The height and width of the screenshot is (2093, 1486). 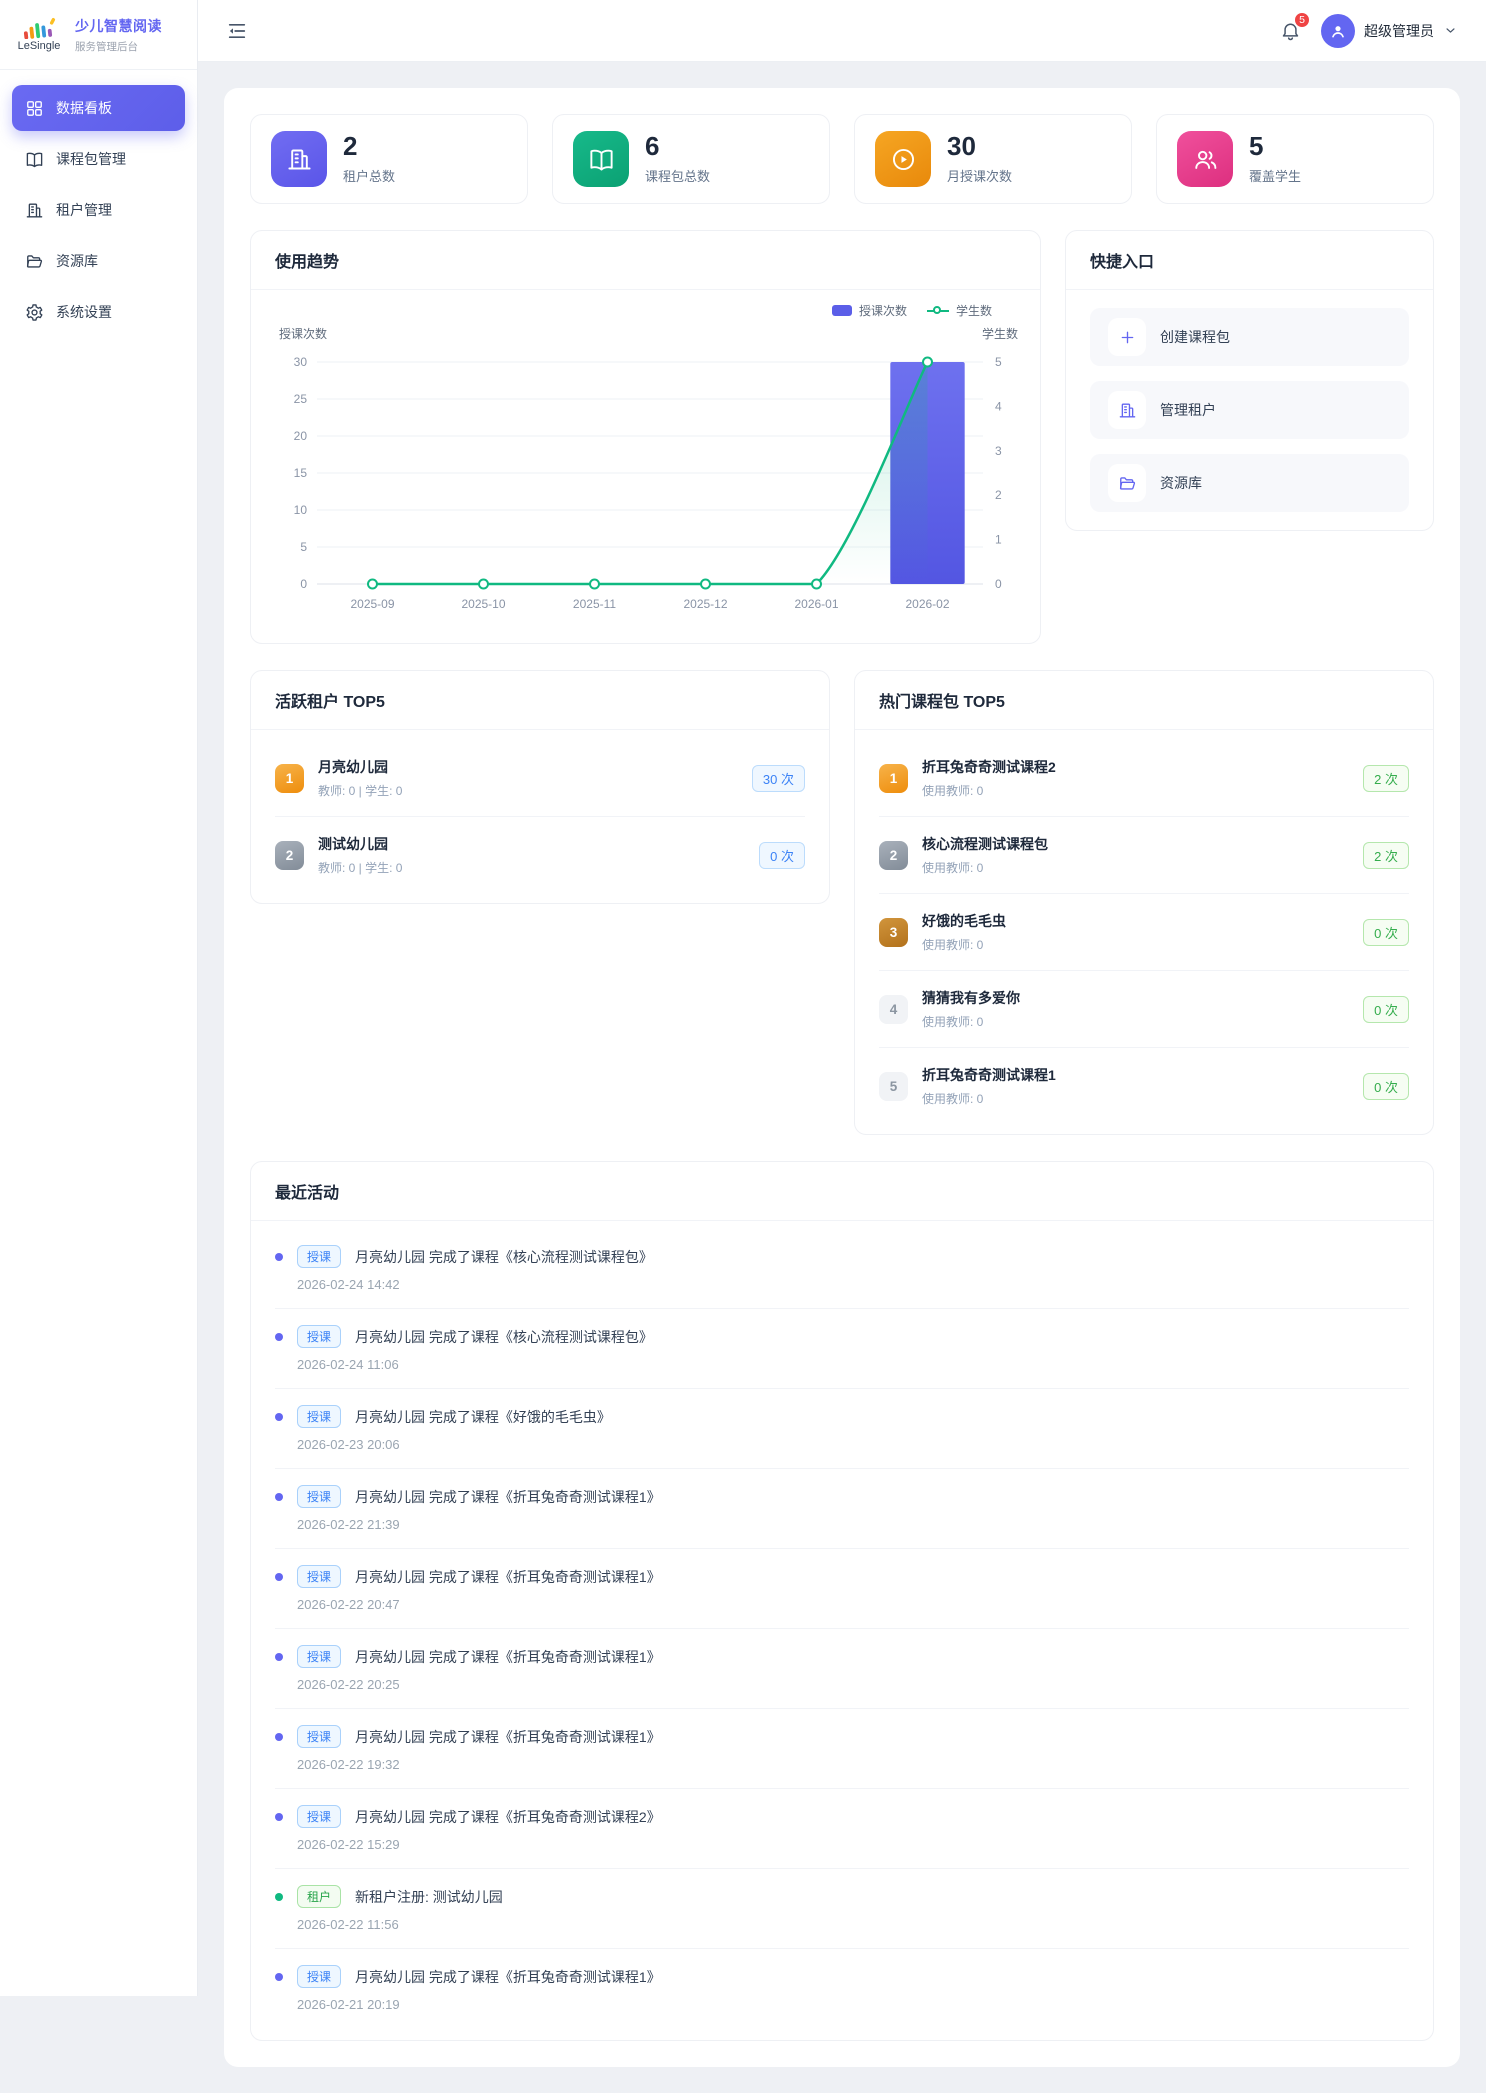 I want to click on hot-packages-title: 热门课程包 TOP5, so click(x=1144, y=700).